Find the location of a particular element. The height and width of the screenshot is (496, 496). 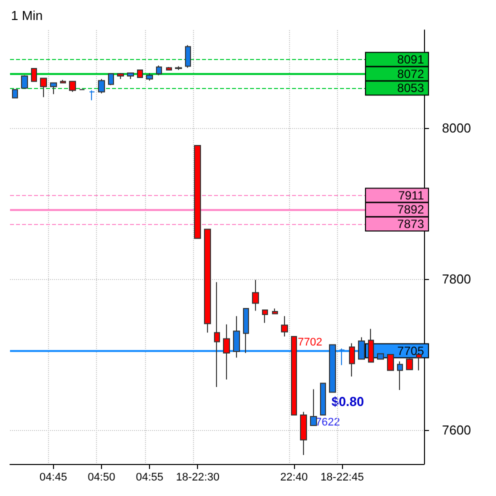

x-tick-label: 18-22:45 is located at coordinates (342, 478).